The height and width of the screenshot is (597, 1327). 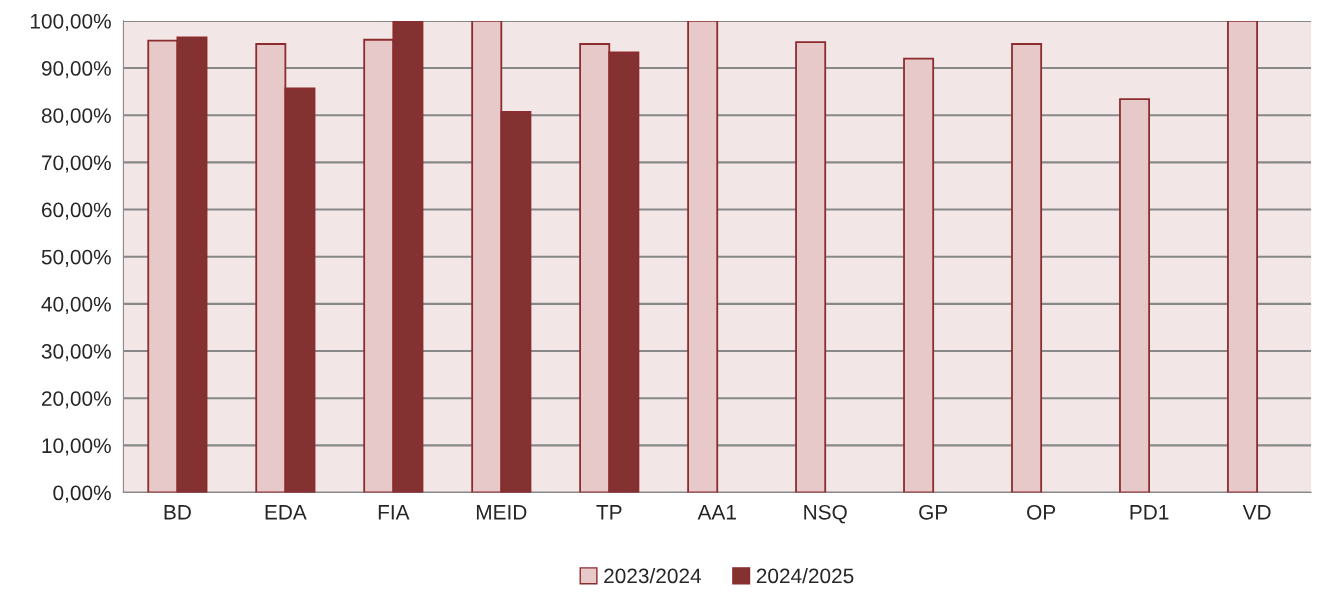 What do you see at coordinates (76, 70) in the screenshot?
I see `y-tick-label: 90,00%` at bounding box center [76, 70].